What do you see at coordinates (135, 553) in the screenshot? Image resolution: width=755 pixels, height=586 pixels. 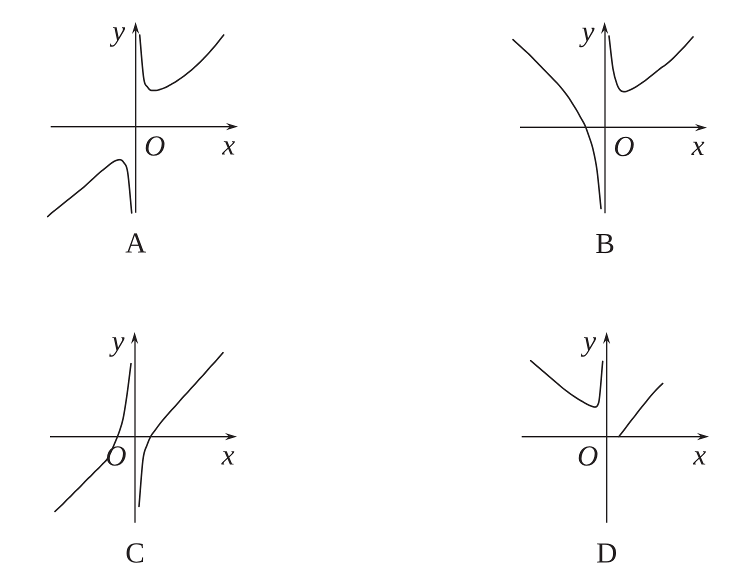 I see `text: C` at bounding box center [135, 553].